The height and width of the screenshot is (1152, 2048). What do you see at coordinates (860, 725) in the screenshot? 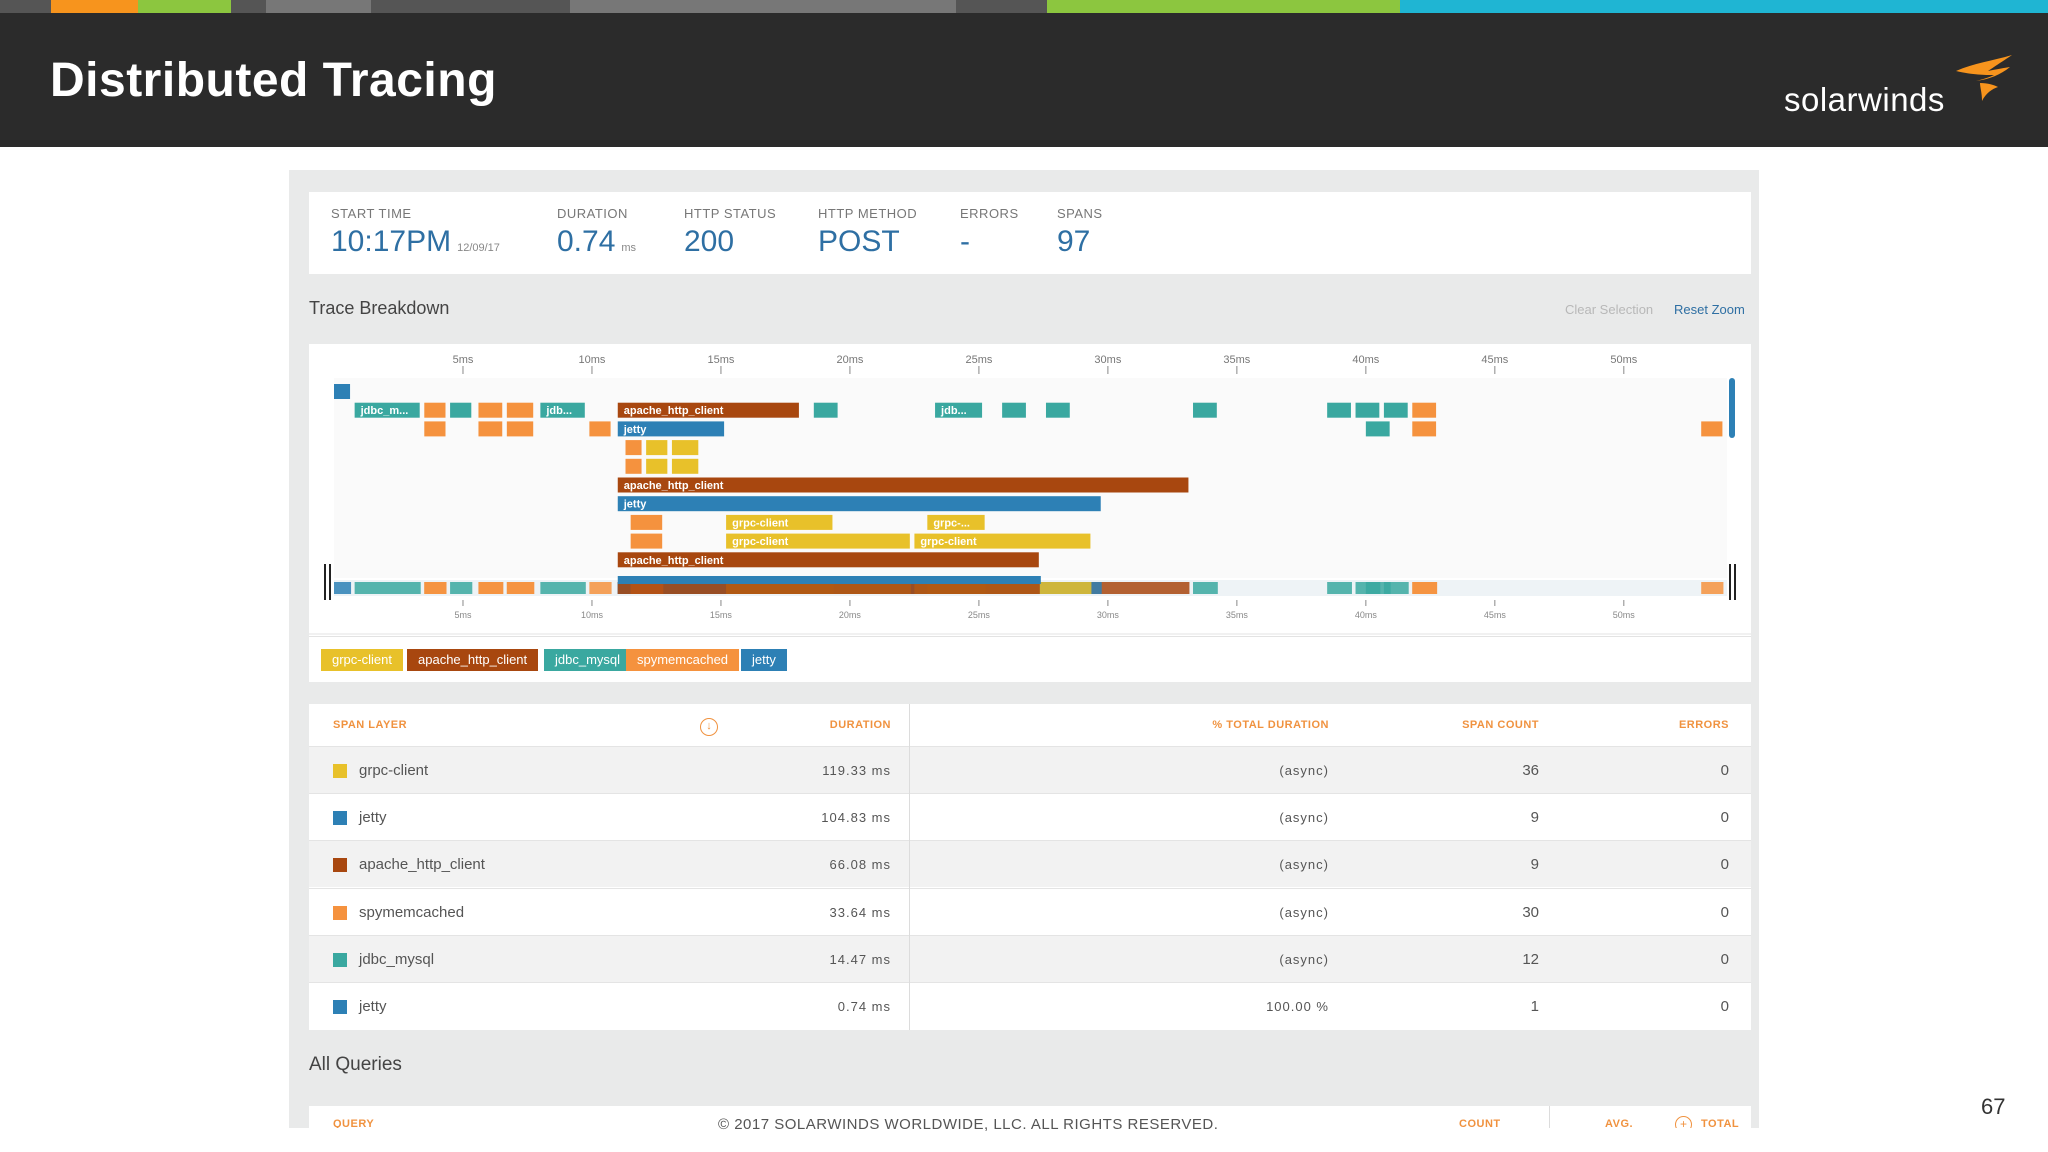
I see `duration-header: DURATION` at bounding box center [860, 725].